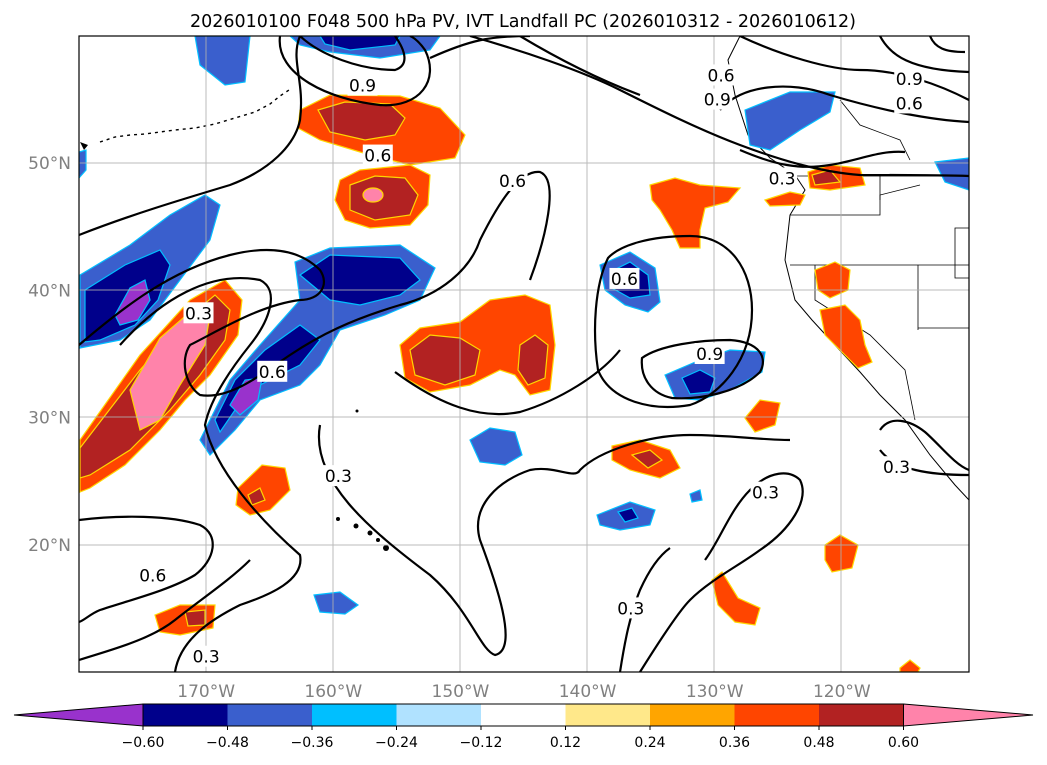 This screenshot has height=765, width=1047. I want to click on lat-tick-label: 20°N, so click(49, 546).